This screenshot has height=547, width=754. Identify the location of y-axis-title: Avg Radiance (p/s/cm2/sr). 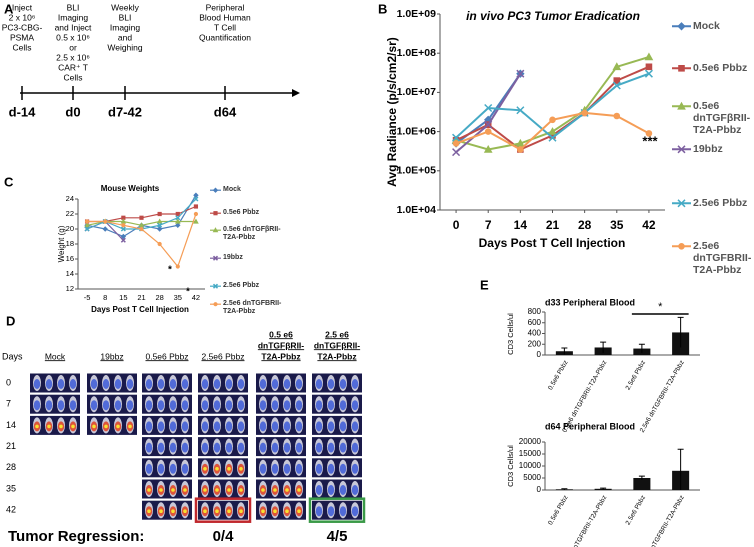
(392, 112).